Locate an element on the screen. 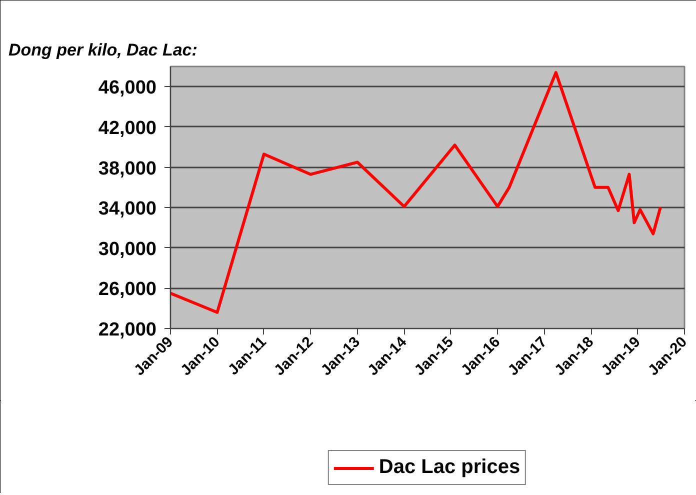 This screenshot has width=696, height=495. chart-title: Dong per kilo, Dac Lac: is located at coordinates (103, 50).